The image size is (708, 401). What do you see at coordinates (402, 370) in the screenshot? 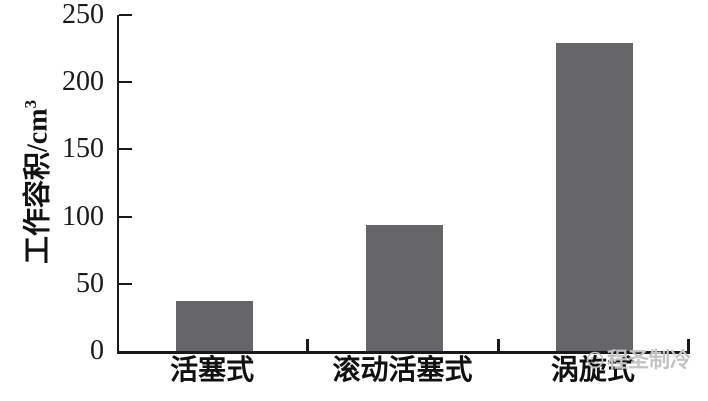
I see `x-category-label: 滚动活塞式` at bounding box center [402, 370].